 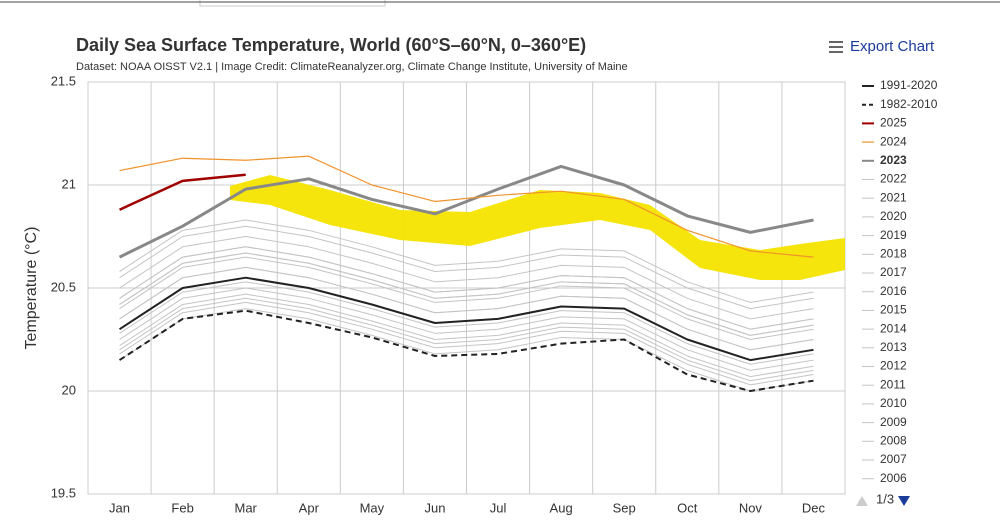 I want to click on legend-label: 2013, so click(x=893, y=347).